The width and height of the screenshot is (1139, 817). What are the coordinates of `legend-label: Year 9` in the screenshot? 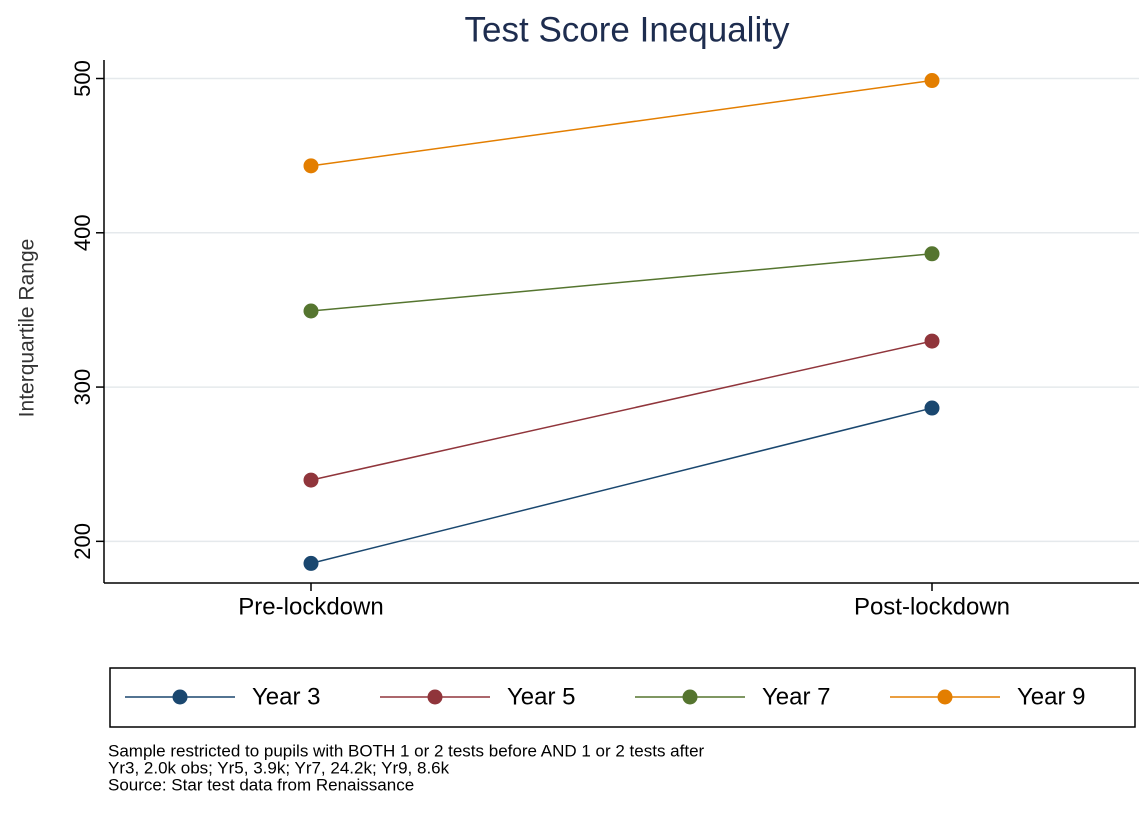 It's located at (1051, 696).